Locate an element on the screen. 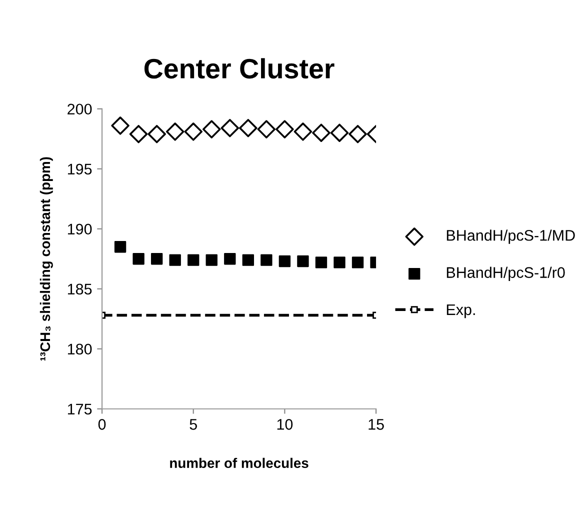 The image size is (583, 531). legend-label: BHandH/pcS-1/MD is located at coordinates (510, 237).